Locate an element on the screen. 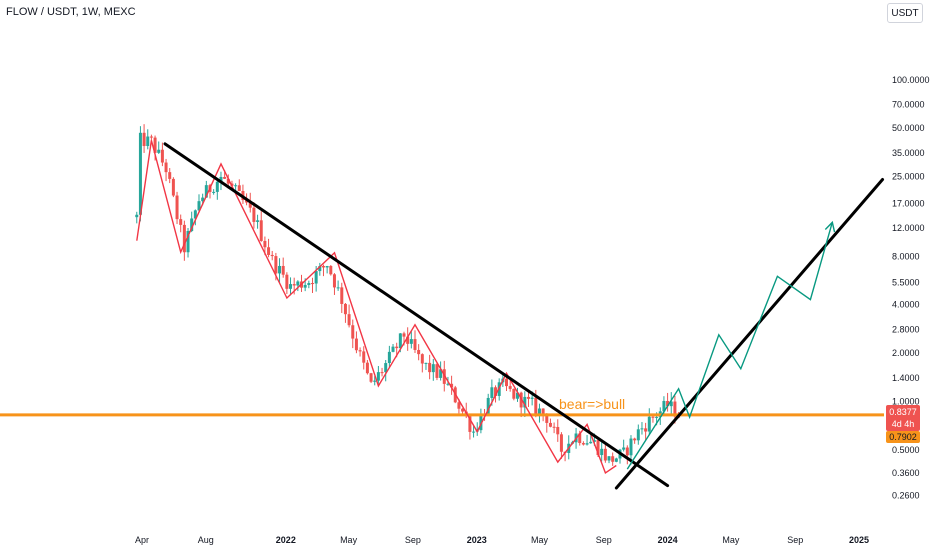 The image size is (932, 550). price-tick-label: 0.2600 is located at coordinates (906, 496).